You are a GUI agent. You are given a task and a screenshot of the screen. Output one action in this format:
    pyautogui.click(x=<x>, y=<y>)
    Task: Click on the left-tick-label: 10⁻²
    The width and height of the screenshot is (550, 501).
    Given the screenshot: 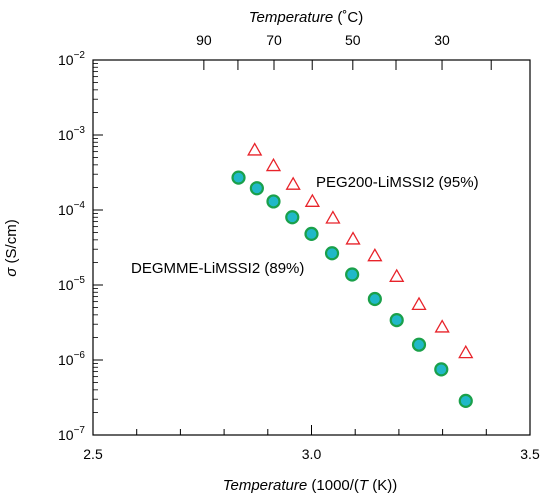 What is the action you would take?
    pyautogui.click(x=71, y=59)
    